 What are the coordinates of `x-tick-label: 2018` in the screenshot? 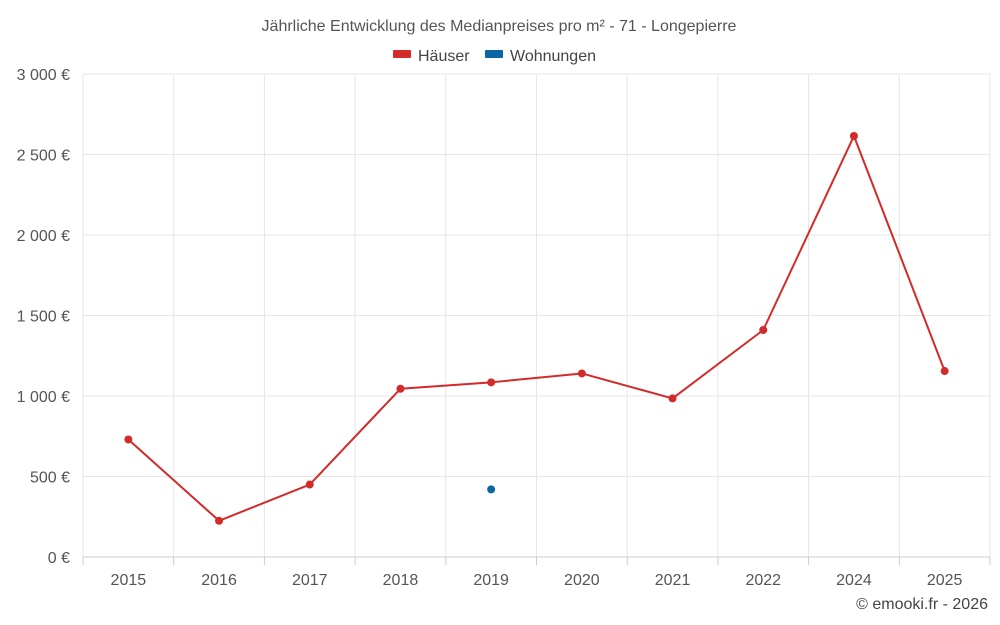 It's located at (401, 580).